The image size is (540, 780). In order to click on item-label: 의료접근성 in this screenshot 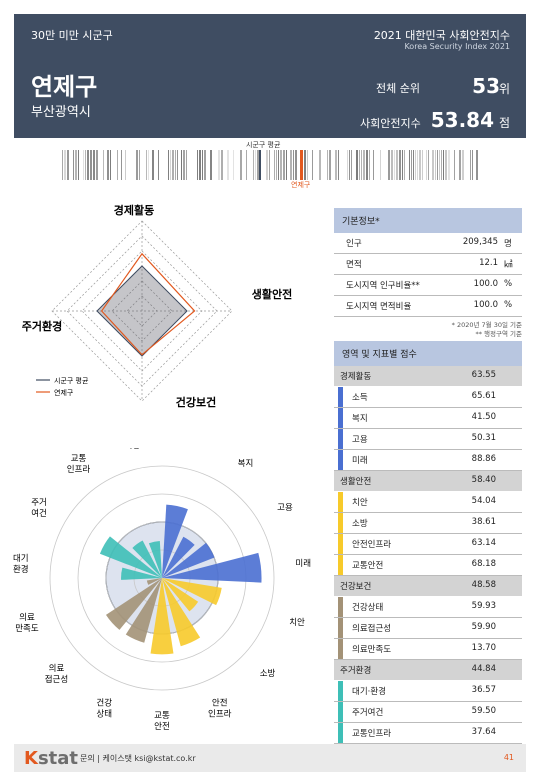, I will do `click(372, 629)`.